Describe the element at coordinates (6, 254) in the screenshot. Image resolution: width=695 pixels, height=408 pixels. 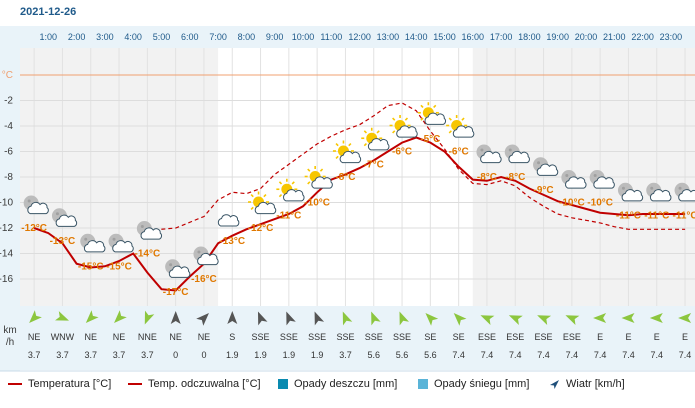
I see `y-tick-label: -14` at that location.